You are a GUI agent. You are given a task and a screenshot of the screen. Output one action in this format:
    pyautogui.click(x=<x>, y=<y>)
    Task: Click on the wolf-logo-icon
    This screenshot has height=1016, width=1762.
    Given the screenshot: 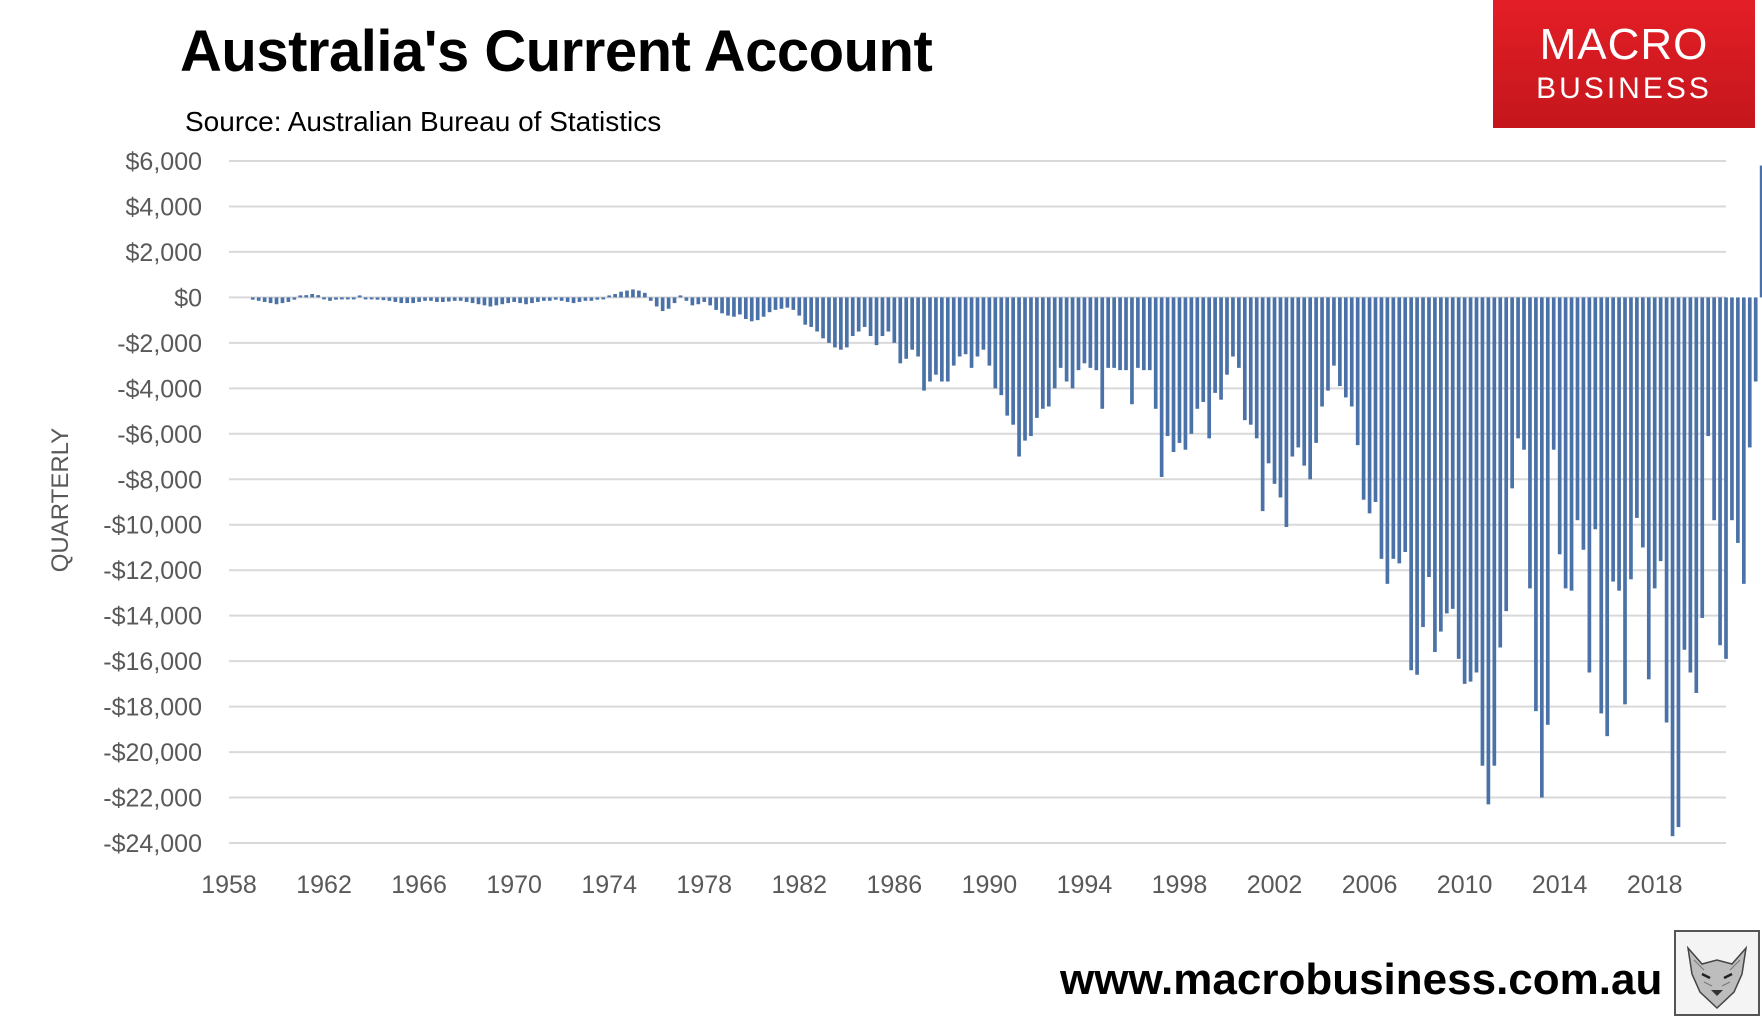 What is the action you would take?
    pyautogui.click(x=1717, y=973)
    